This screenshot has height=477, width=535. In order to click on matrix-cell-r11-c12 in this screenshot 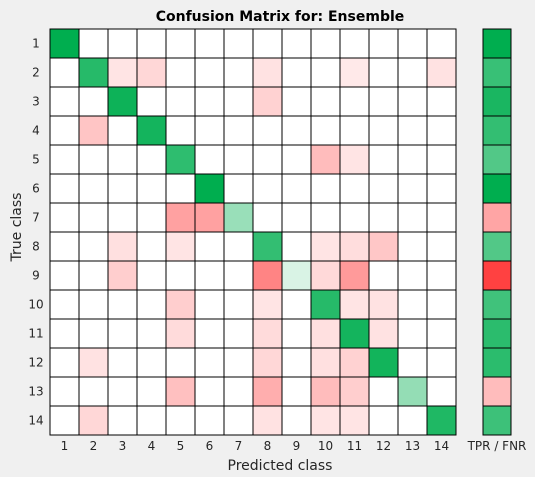, I will do `click(383, 333)`.